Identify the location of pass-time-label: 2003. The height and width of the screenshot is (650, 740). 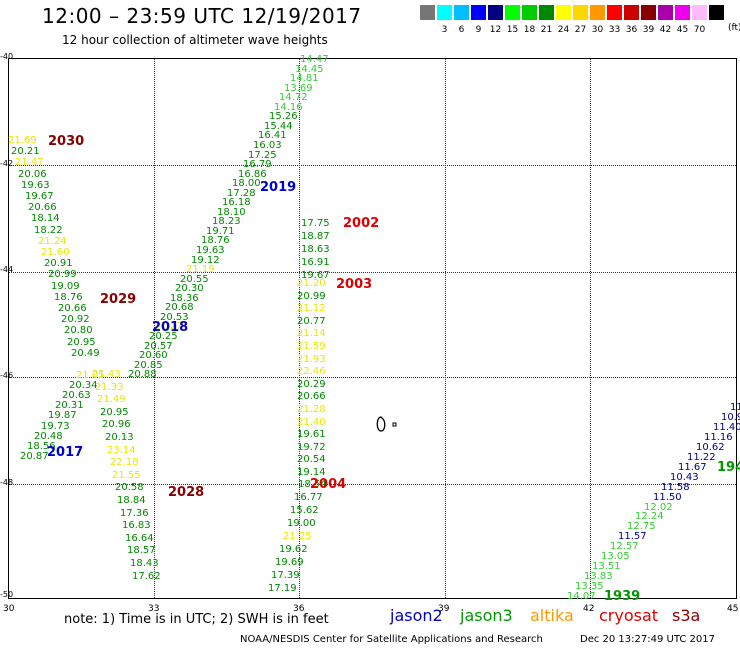
(354, 284).